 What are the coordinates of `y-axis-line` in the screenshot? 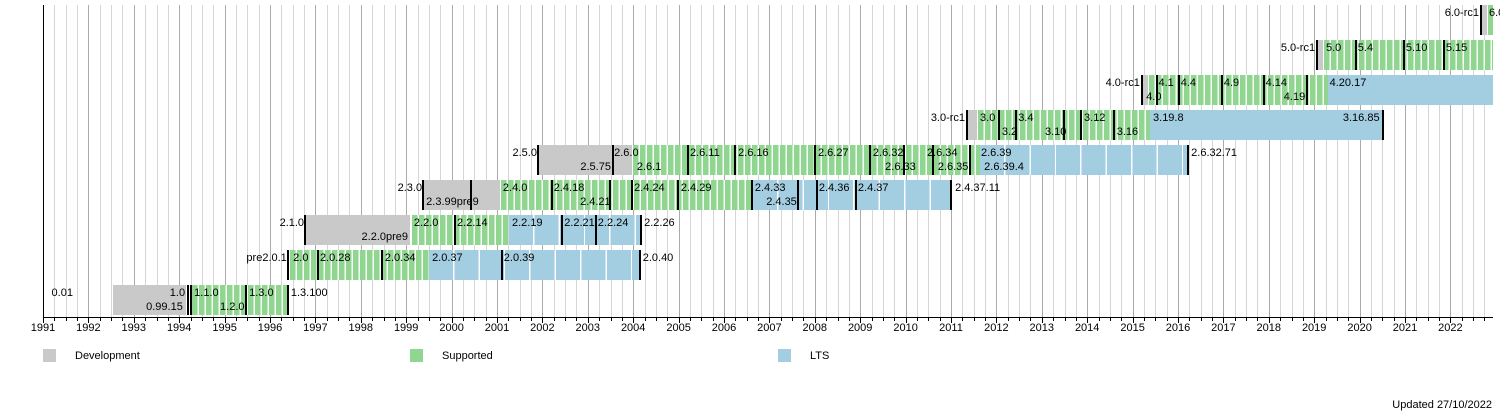 It's located at (43, 161).